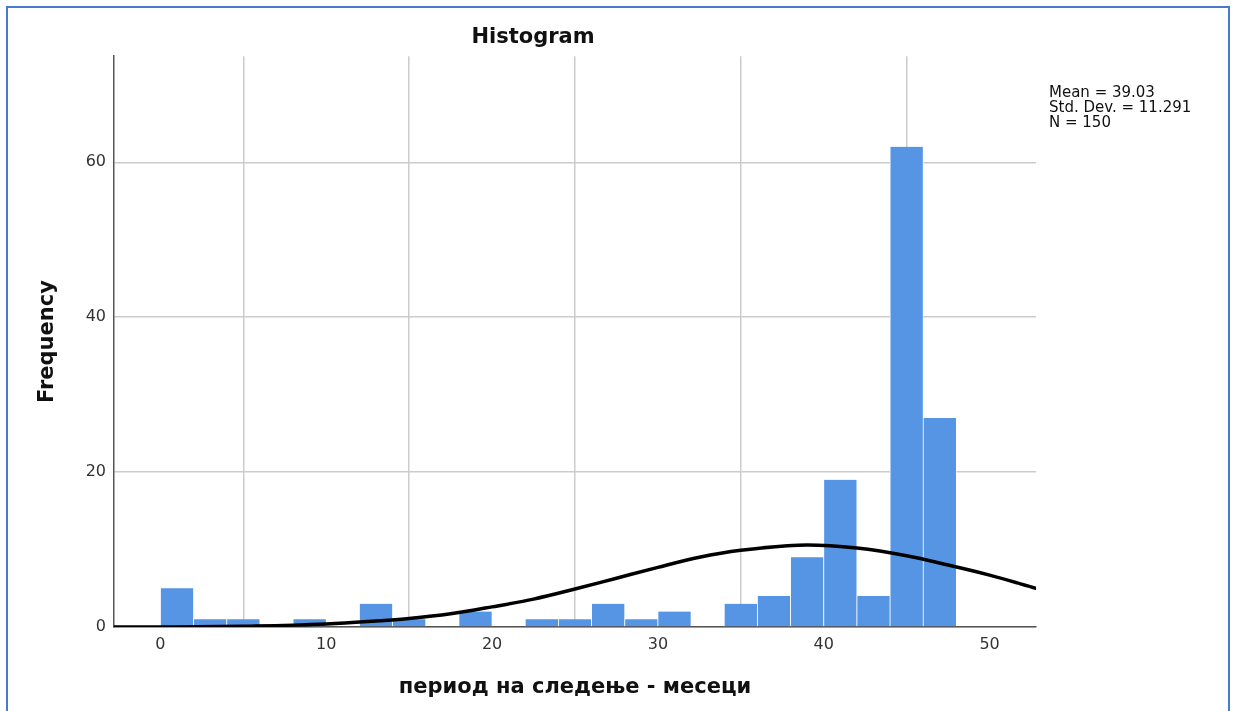  Describe the element at coordinates (95, 471) in the screenshot. I see `y-tick-label: 20` at that location.